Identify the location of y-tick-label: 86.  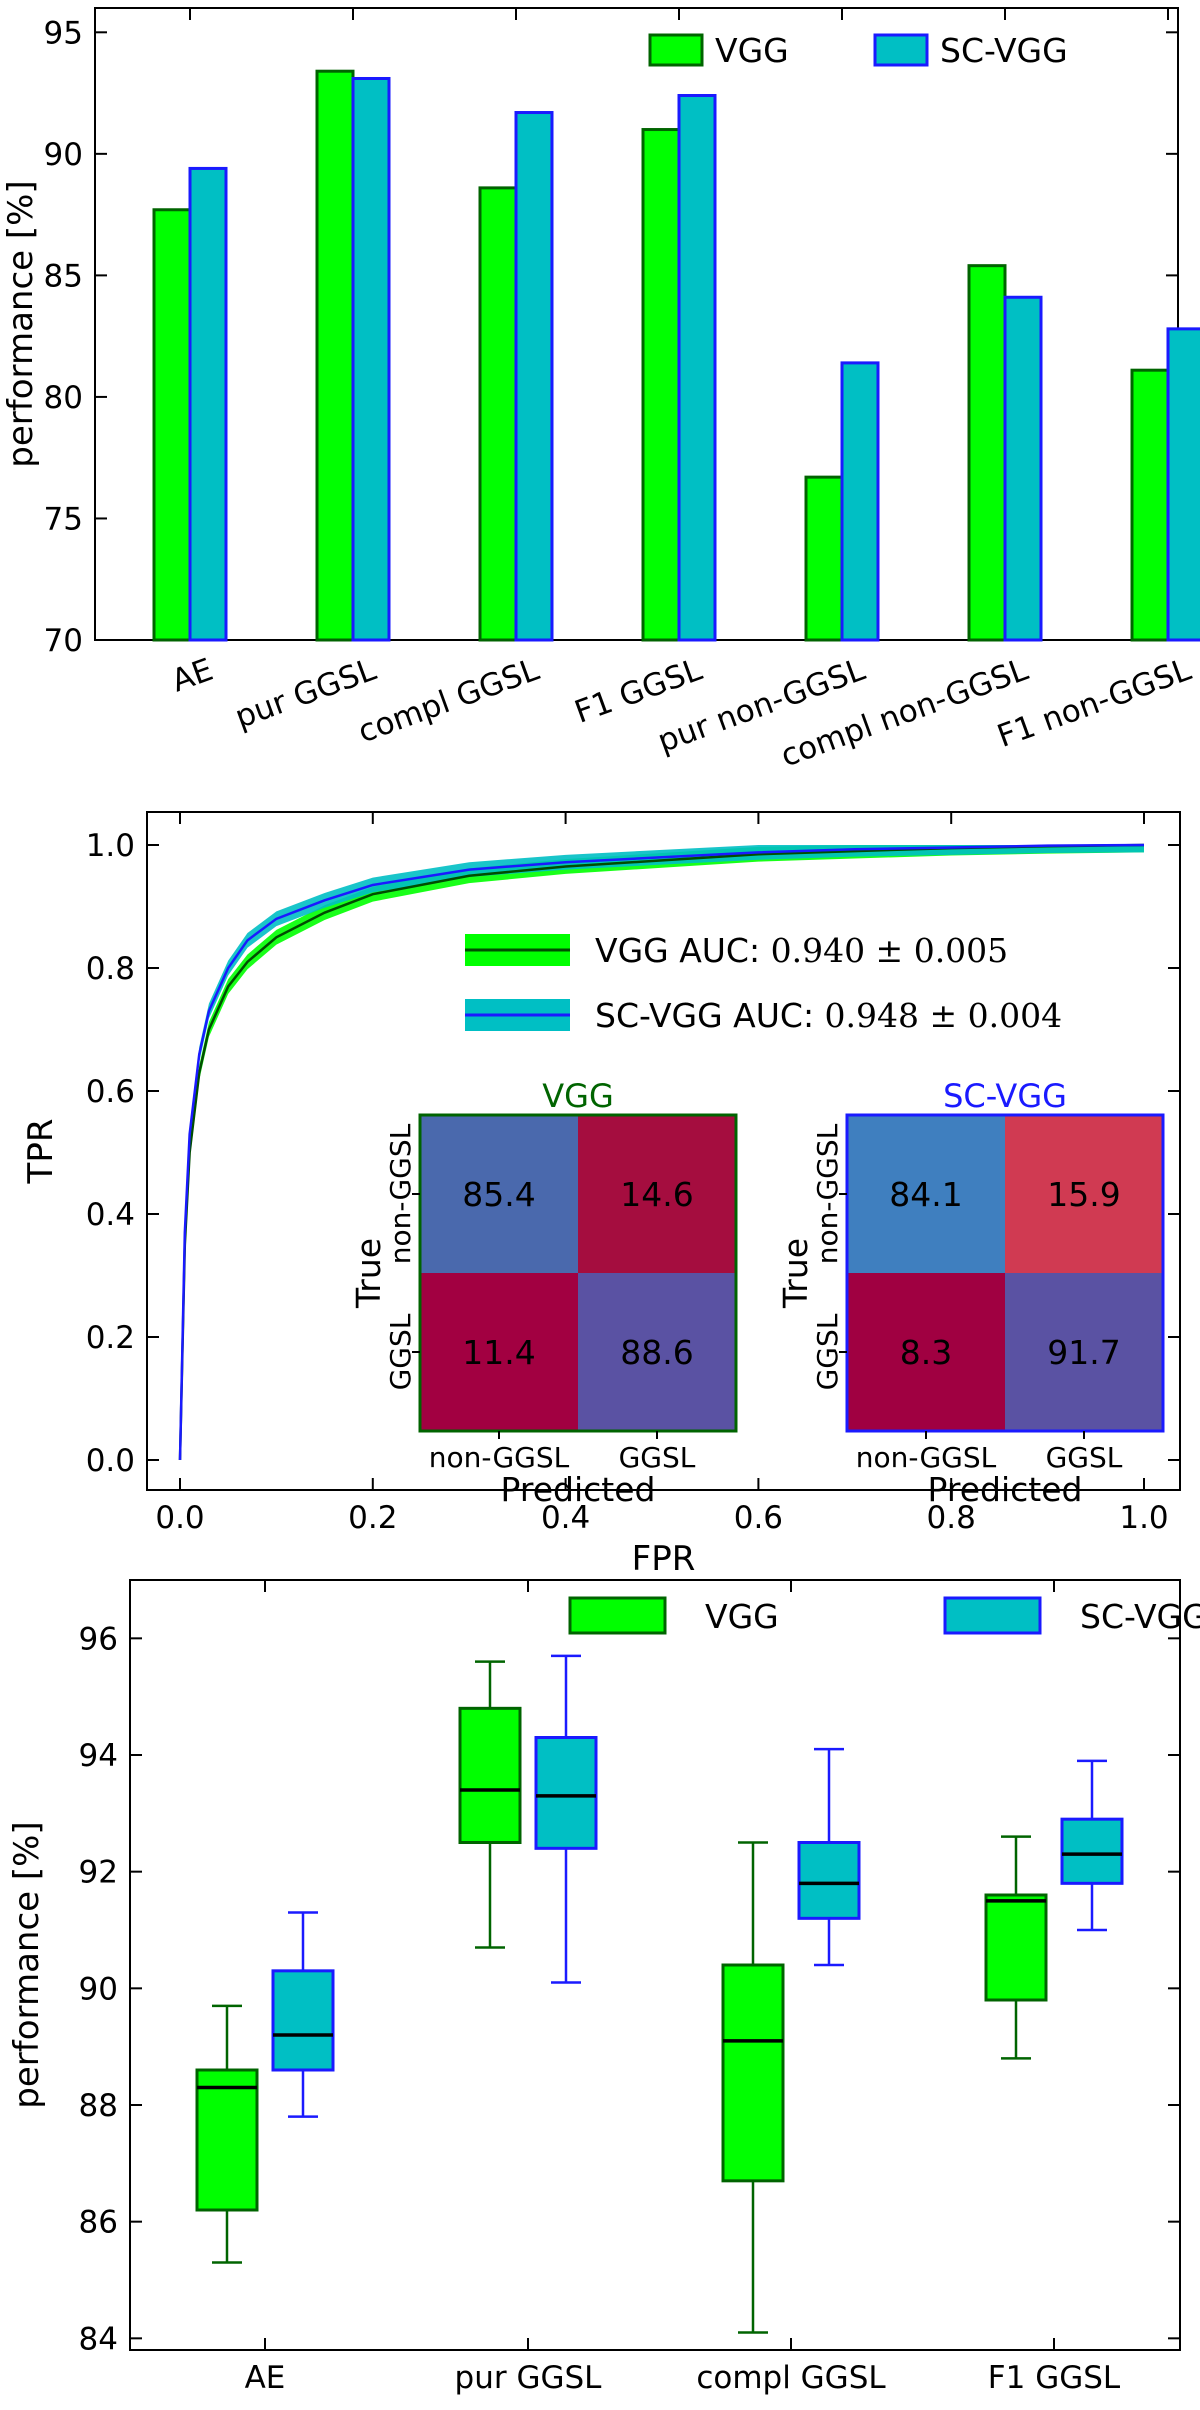
(98, 2223).